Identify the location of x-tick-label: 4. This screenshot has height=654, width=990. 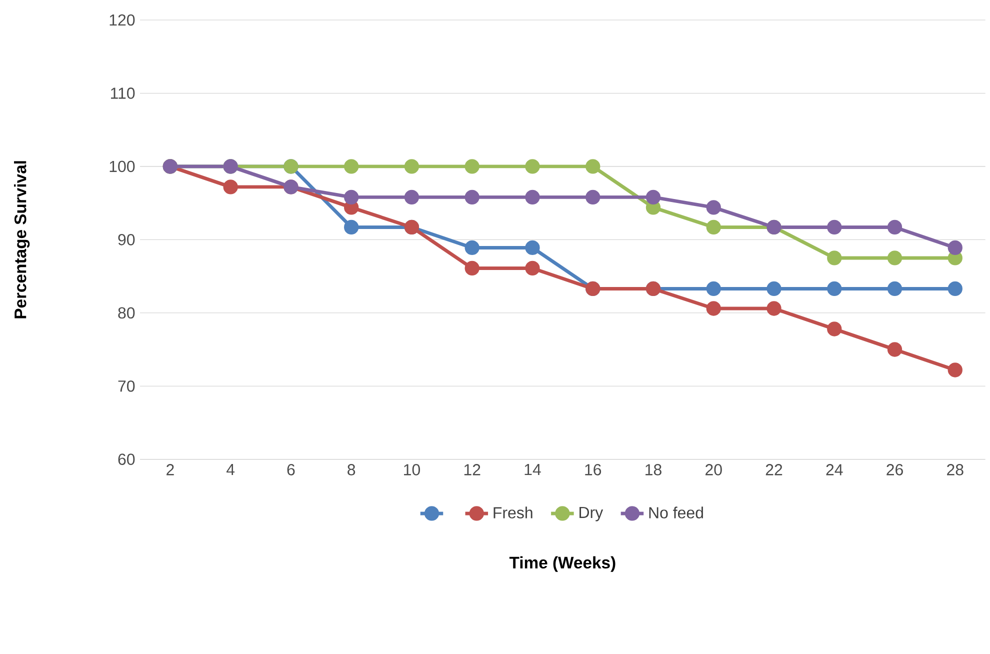
(230, 470).